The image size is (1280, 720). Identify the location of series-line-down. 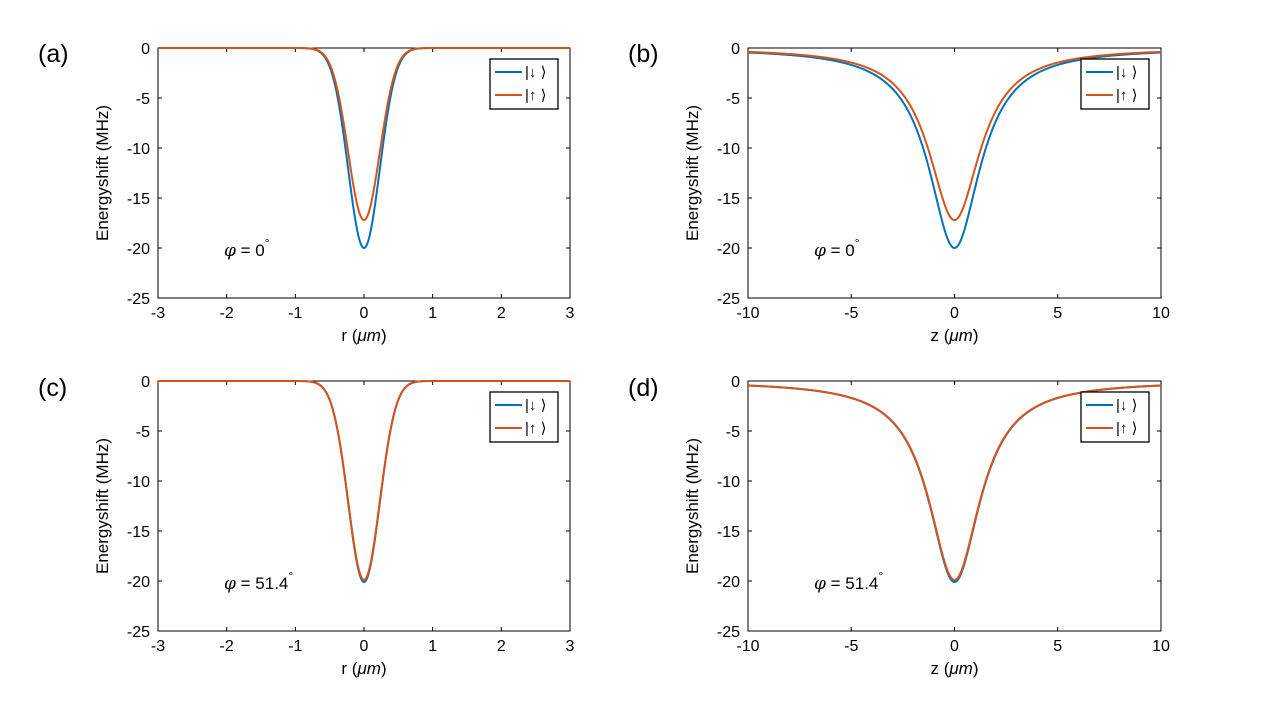
(954, 150).